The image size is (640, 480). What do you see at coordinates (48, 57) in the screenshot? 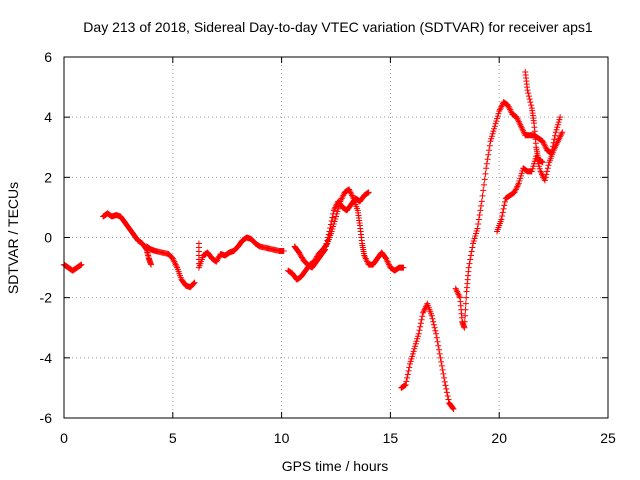
I see `y-tick-label: 6` at bounding box center [48, 57].